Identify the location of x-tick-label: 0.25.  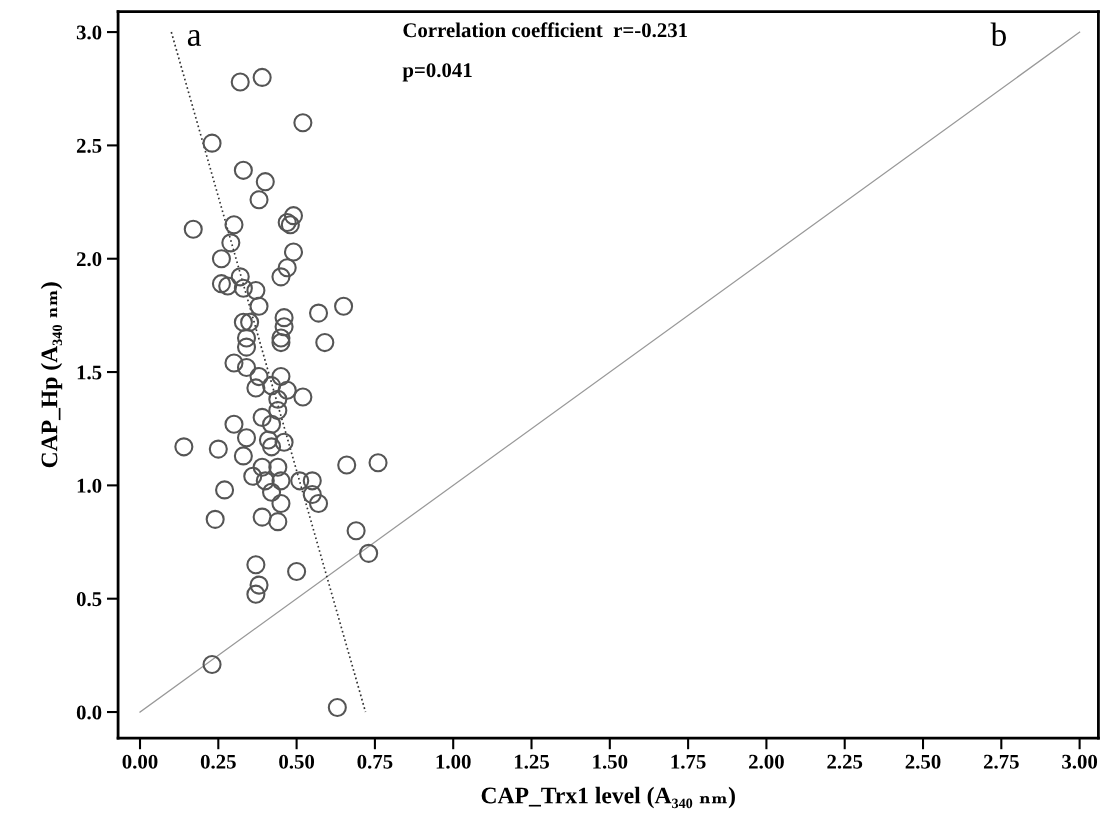
(218, 761).